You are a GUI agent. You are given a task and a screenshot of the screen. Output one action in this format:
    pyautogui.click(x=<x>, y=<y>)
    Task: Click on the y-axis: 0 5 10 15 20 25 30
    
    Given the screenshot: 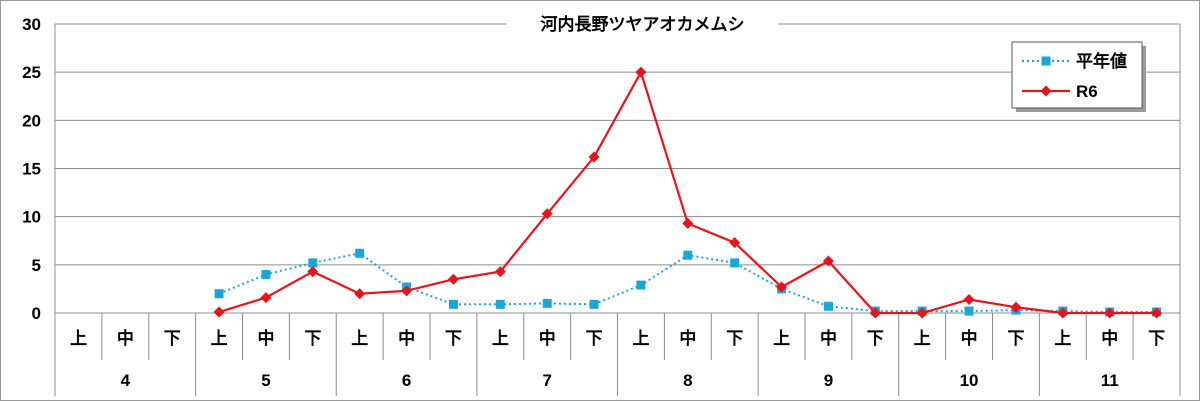 What is the action you would take?
    pyautogui.click(x=31, y=169)
    